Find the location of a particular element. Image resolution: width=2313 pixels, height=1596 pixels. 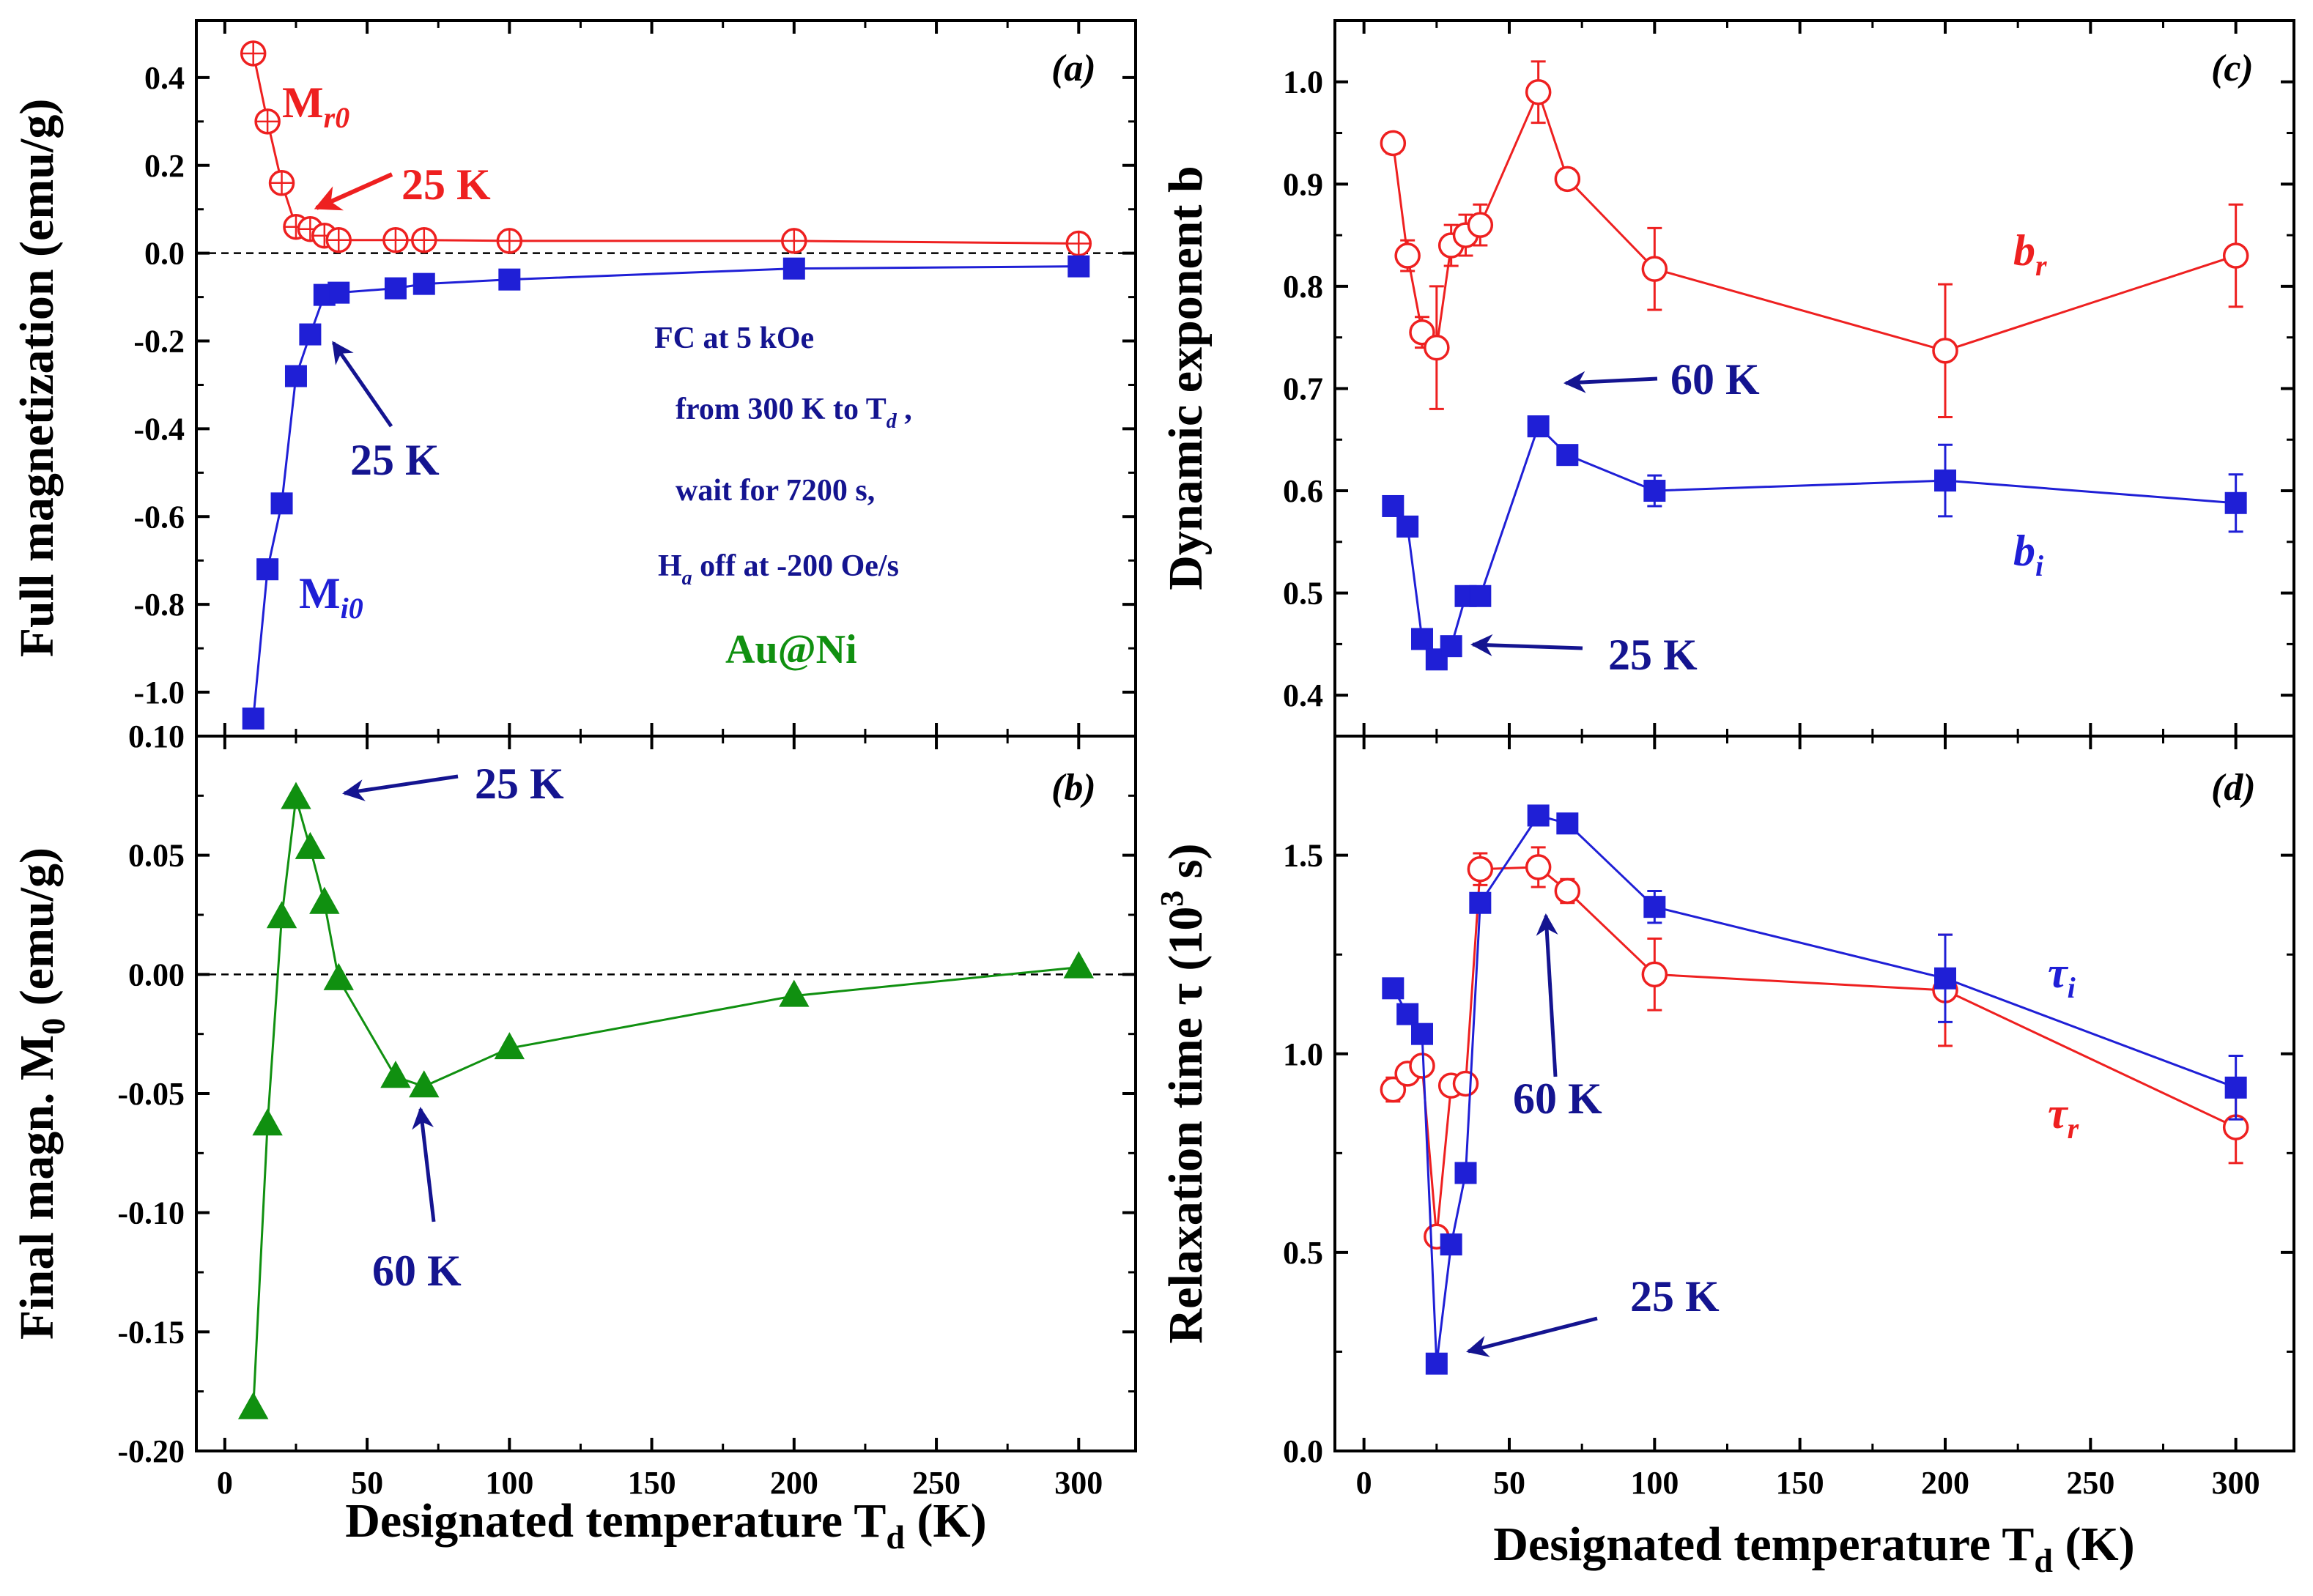

y-tick-label: 1.5 is located at coordinates (1303, 856).